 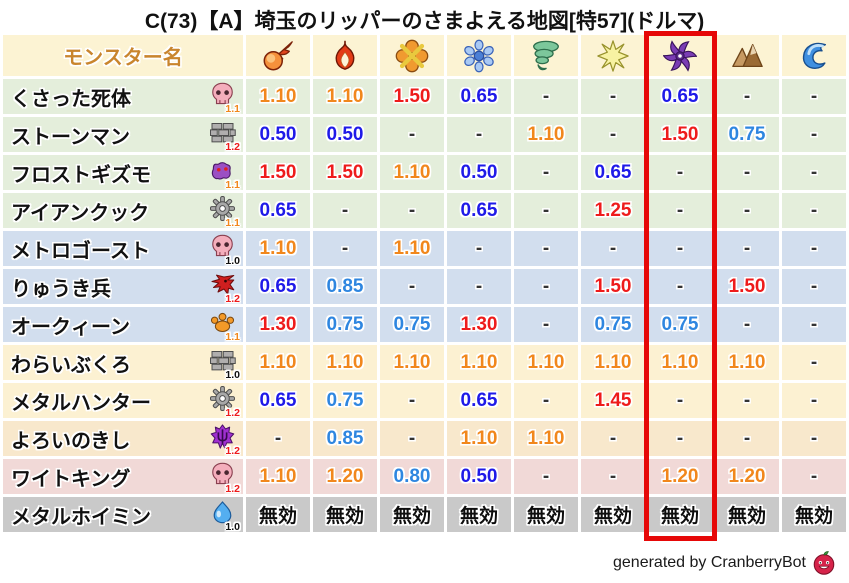 I want to click on multiplier-cell: 0.50, so click(x=345, y=134).